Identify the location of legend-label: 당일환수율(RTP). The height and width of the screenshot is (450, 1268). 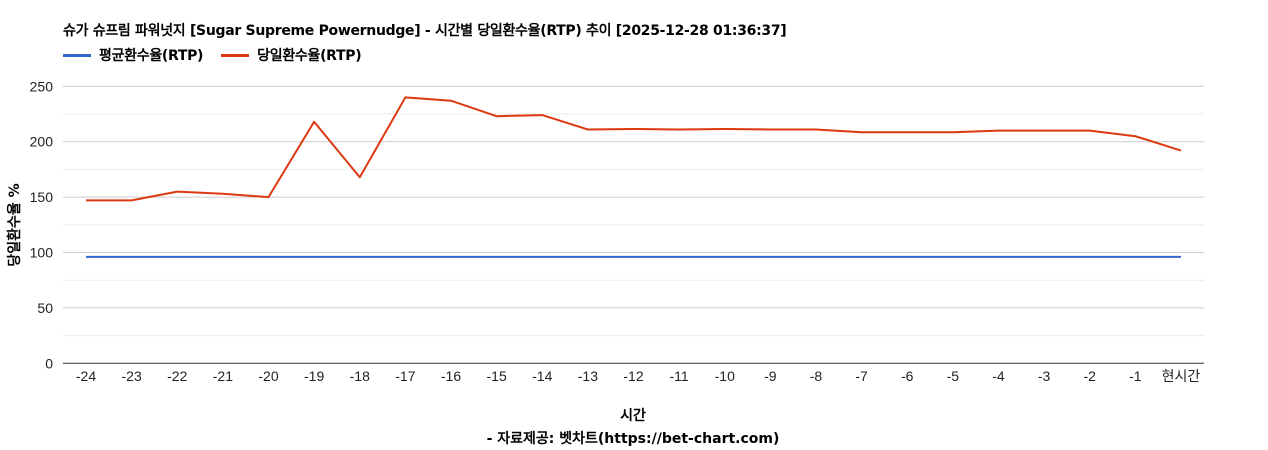
(309, 56).